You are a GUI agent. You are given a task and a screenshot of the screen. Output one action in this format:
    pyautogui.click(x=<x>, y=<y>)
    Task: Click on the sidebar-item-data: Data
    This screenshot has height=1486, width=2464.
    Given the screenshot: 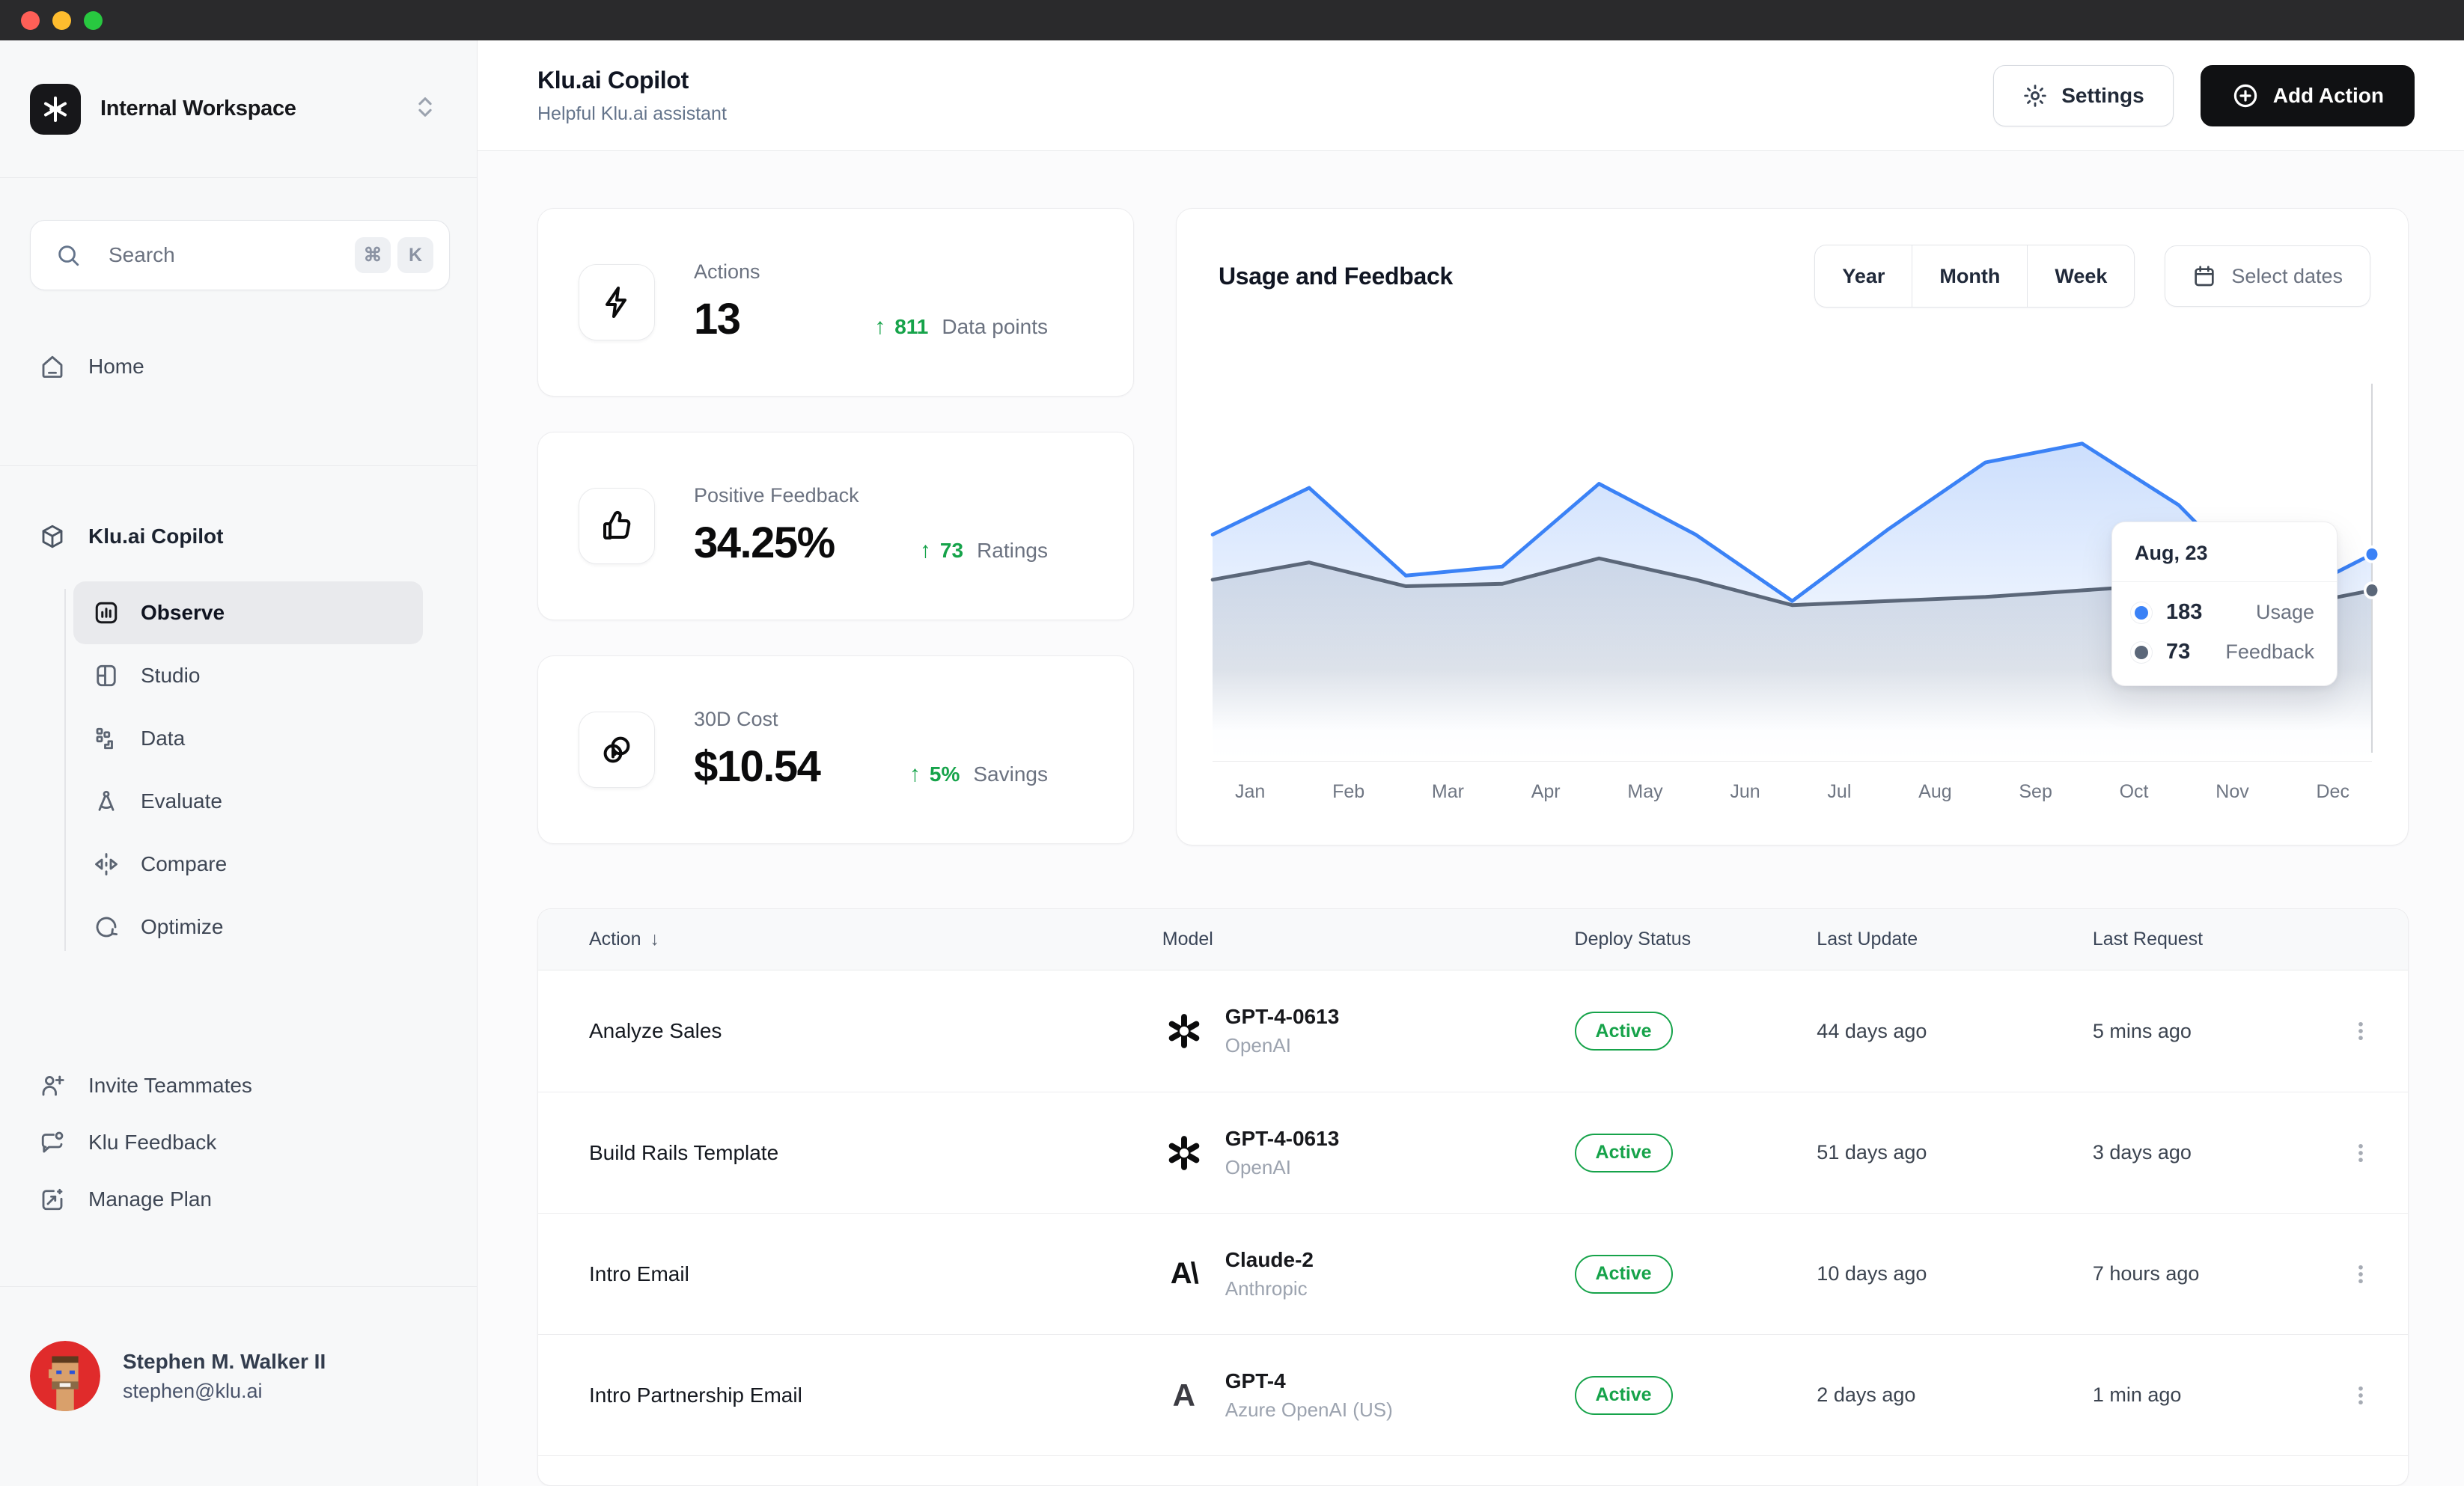 What is the action you would take?
    pyautogui.click(x=248, y=738)
    